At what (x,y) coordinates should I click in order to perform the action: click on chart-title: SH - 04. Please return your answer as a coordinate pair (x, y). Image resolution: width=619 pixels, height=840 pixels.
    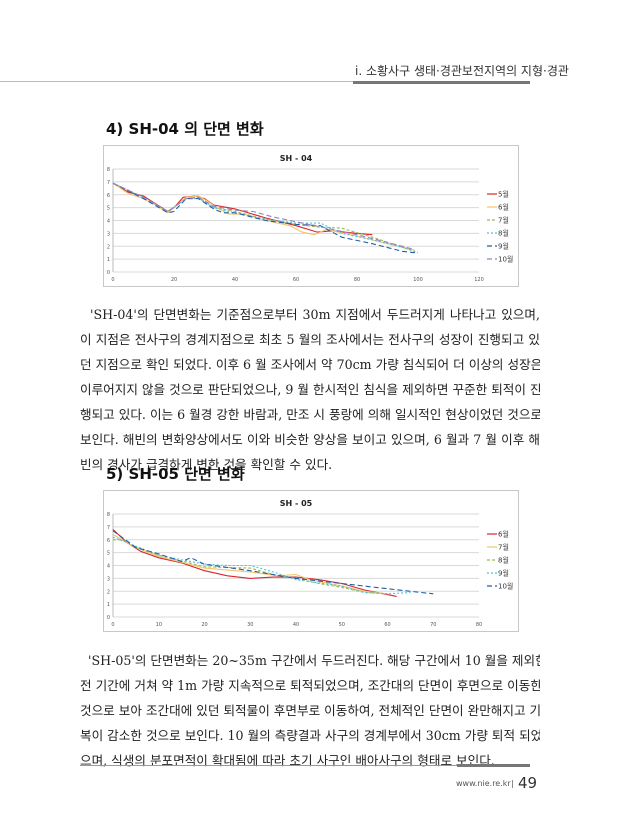
    Looking at the image, I should click on (296, 158).